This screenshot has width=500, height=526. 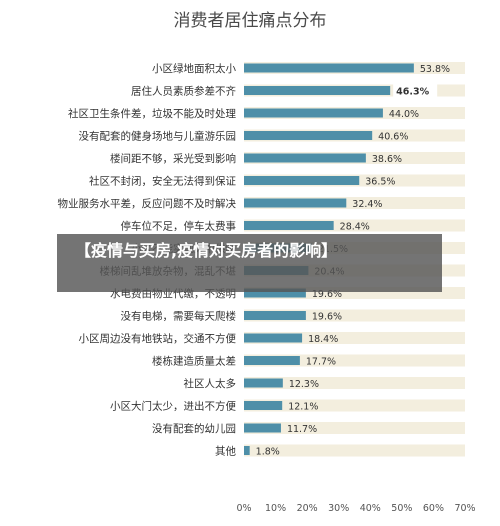 I want to click on value-label: 32.4%, so click(x=367, y=204).